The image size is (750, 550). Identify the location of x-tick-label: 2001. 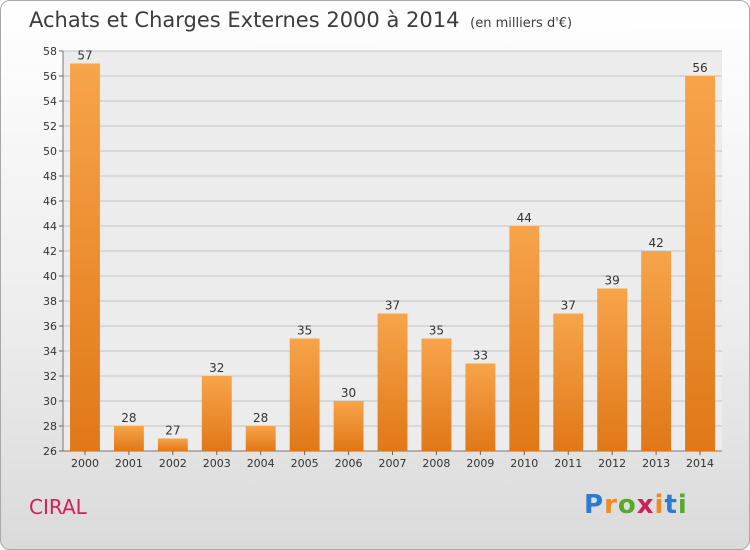
(129, 463).